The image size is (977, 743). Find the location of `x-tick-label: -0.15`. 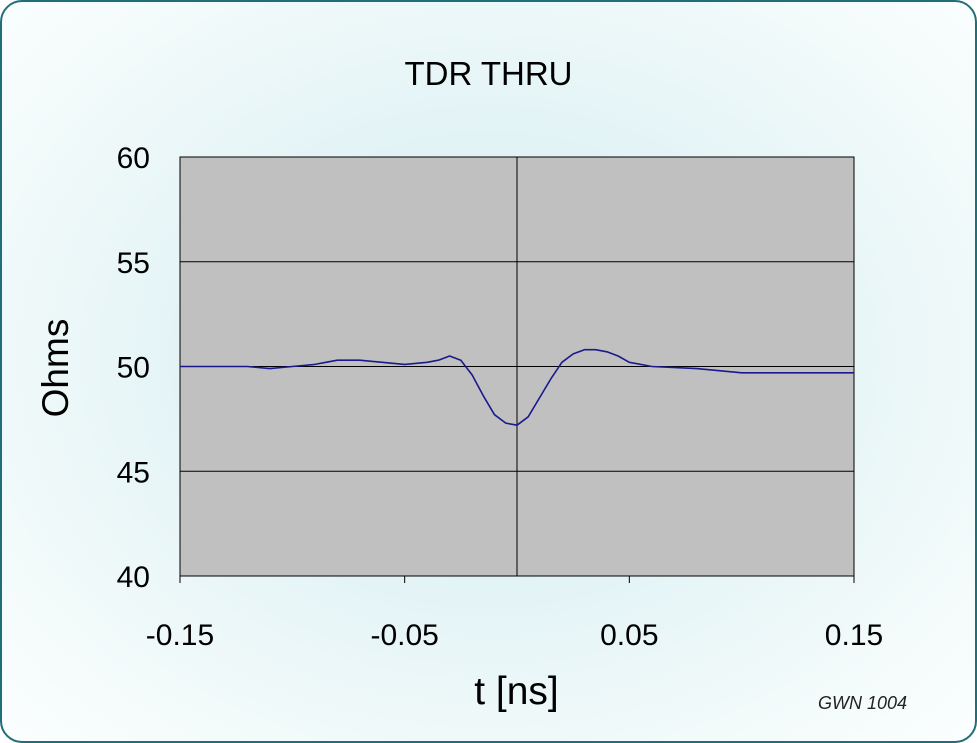

x-tick-label: -0.15 is located at coordinates (180, 635).